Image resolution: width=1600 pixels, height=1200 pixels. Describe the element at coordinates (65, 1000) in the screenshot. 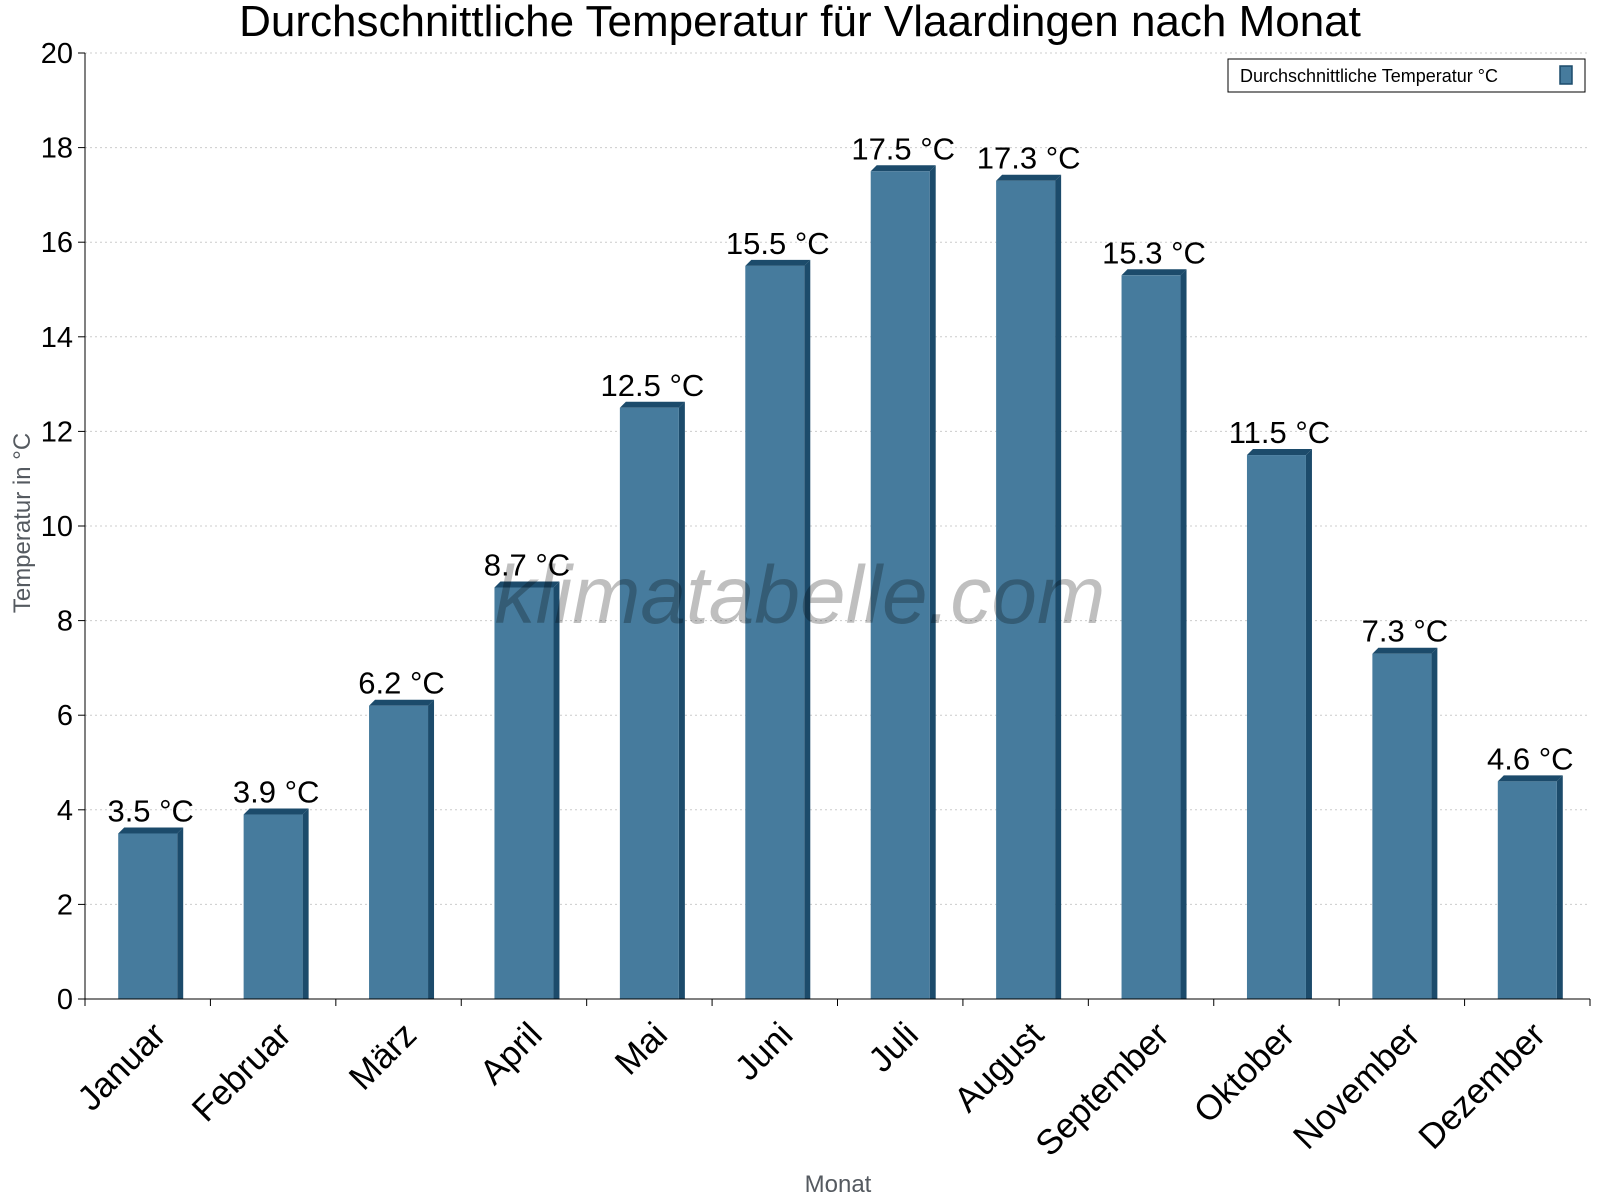

I see `y-tick-label: 0` at that location.